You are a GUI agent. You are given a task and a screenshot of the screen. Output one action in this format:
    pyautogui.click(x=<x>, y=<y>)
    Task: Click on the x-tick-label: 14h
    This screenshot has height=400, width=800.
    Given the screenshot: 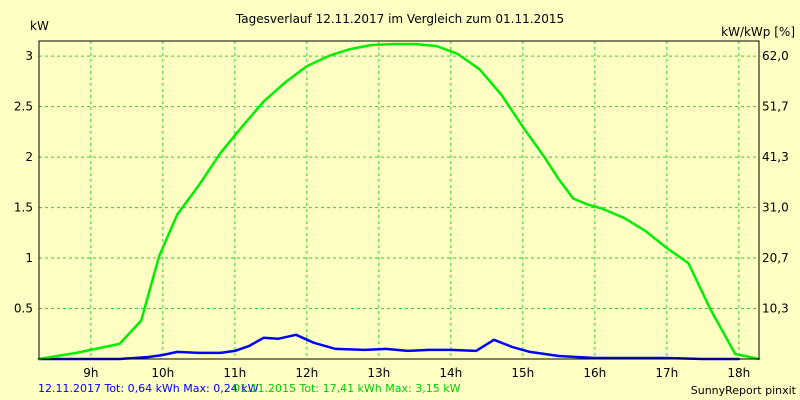 What is the action you would take?
    pyautogui.click(x=450, y=373)
    